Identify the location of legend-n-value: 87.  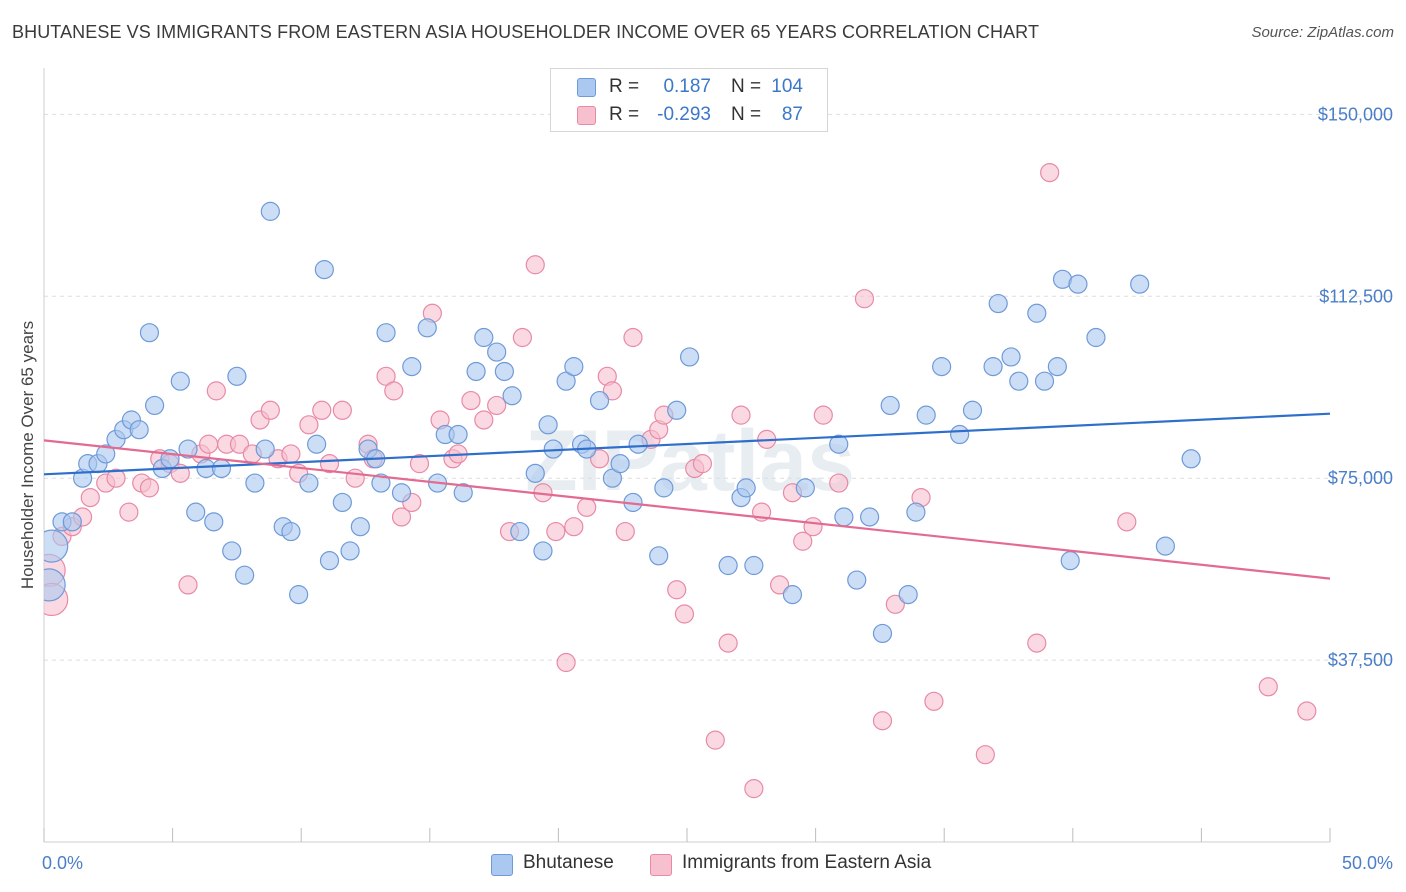
(792, 114).